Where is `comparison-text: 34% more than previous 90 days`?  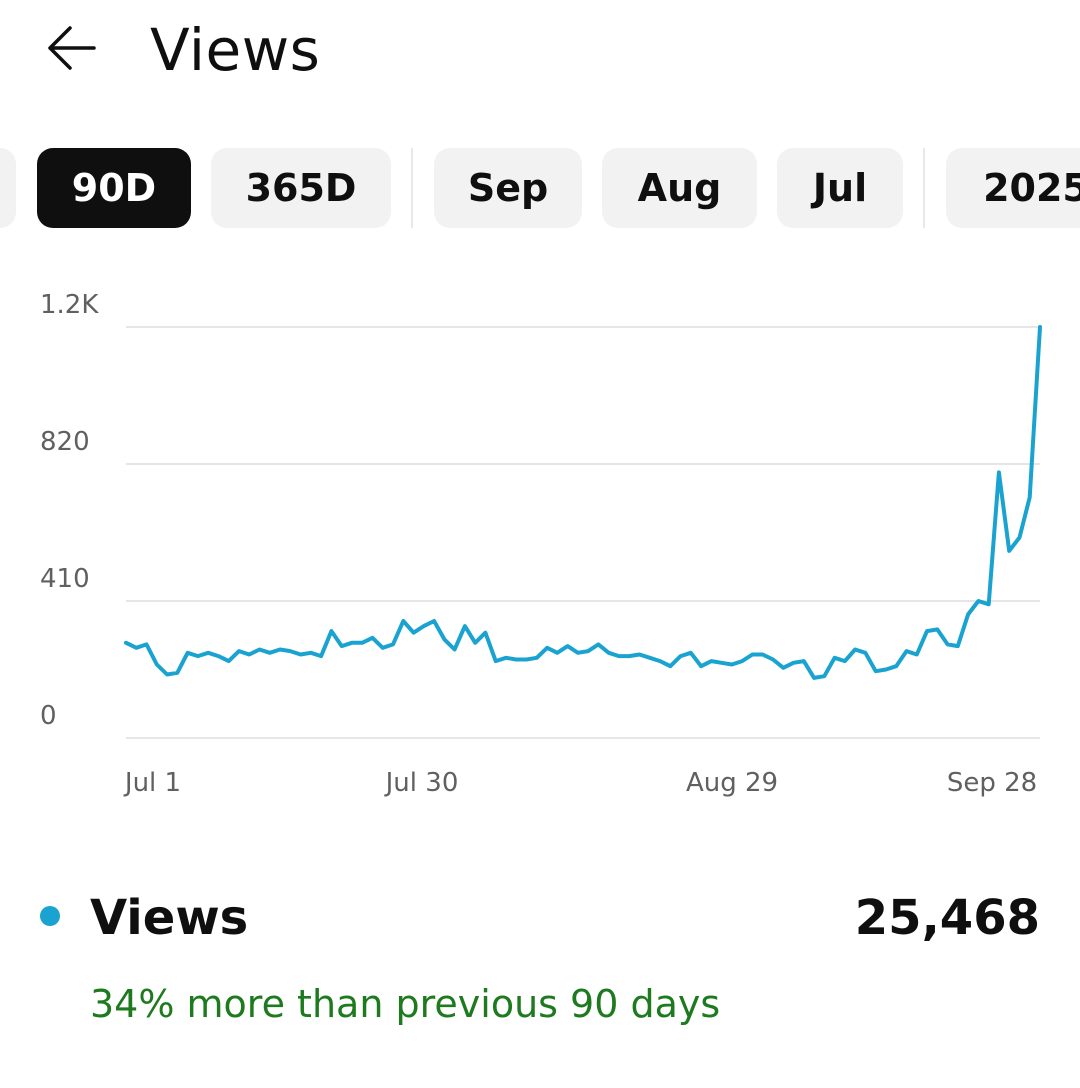
comparison-text: 34% more than previous 90 days is located at coordinates (405, 1004).